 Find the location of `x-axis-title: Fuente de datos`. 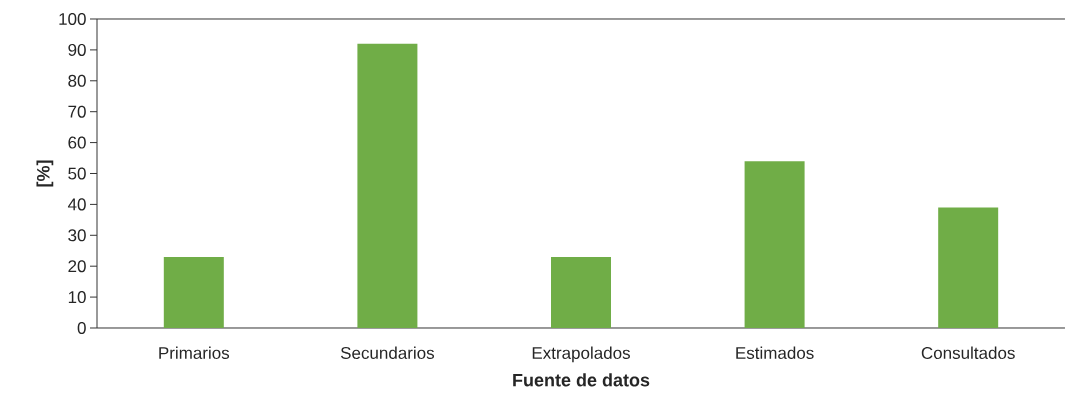

x-axis-title: Fuente de datos is located at coordinates (581, 380).